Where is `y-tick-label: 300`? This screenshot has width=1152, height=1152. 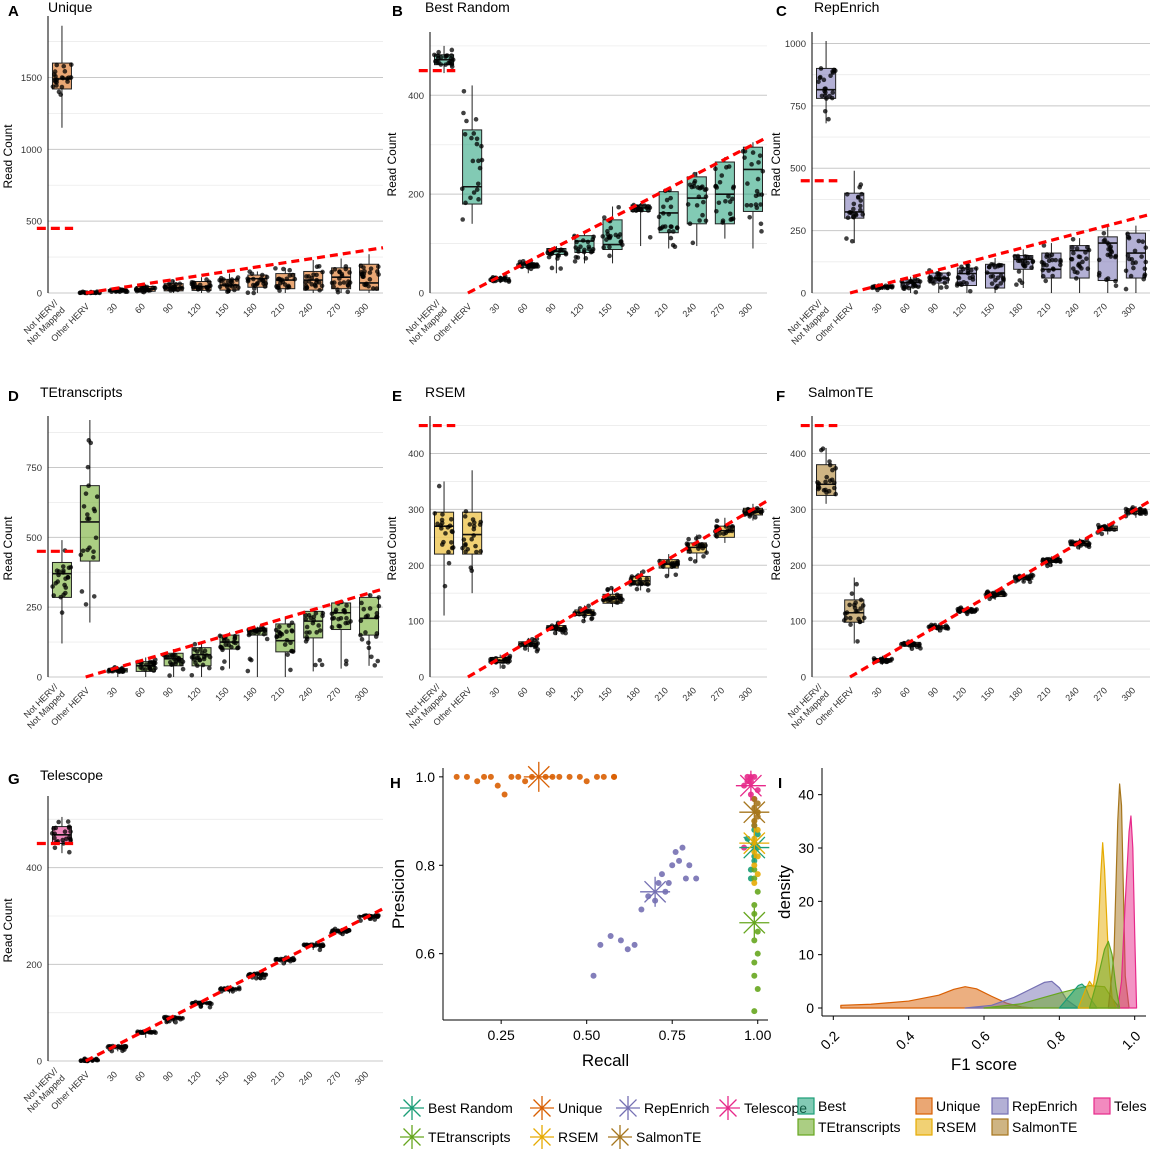 y-tick-label: 300 is located at coordinates (416, 510).